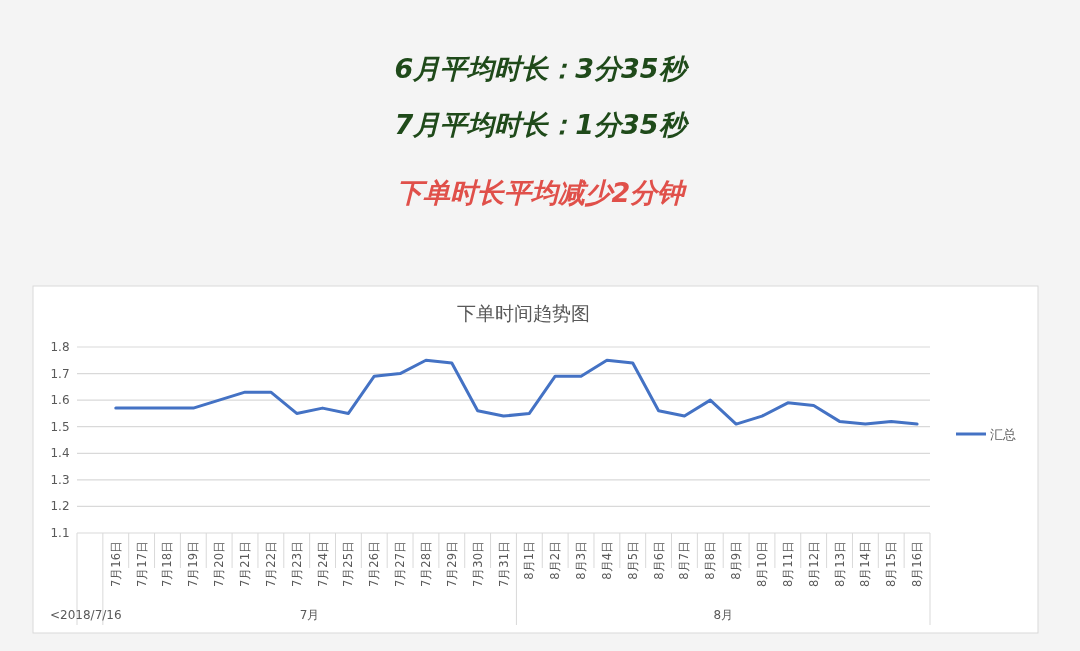  I want to click on y-tick-label: 1.3, so click(60, 479).